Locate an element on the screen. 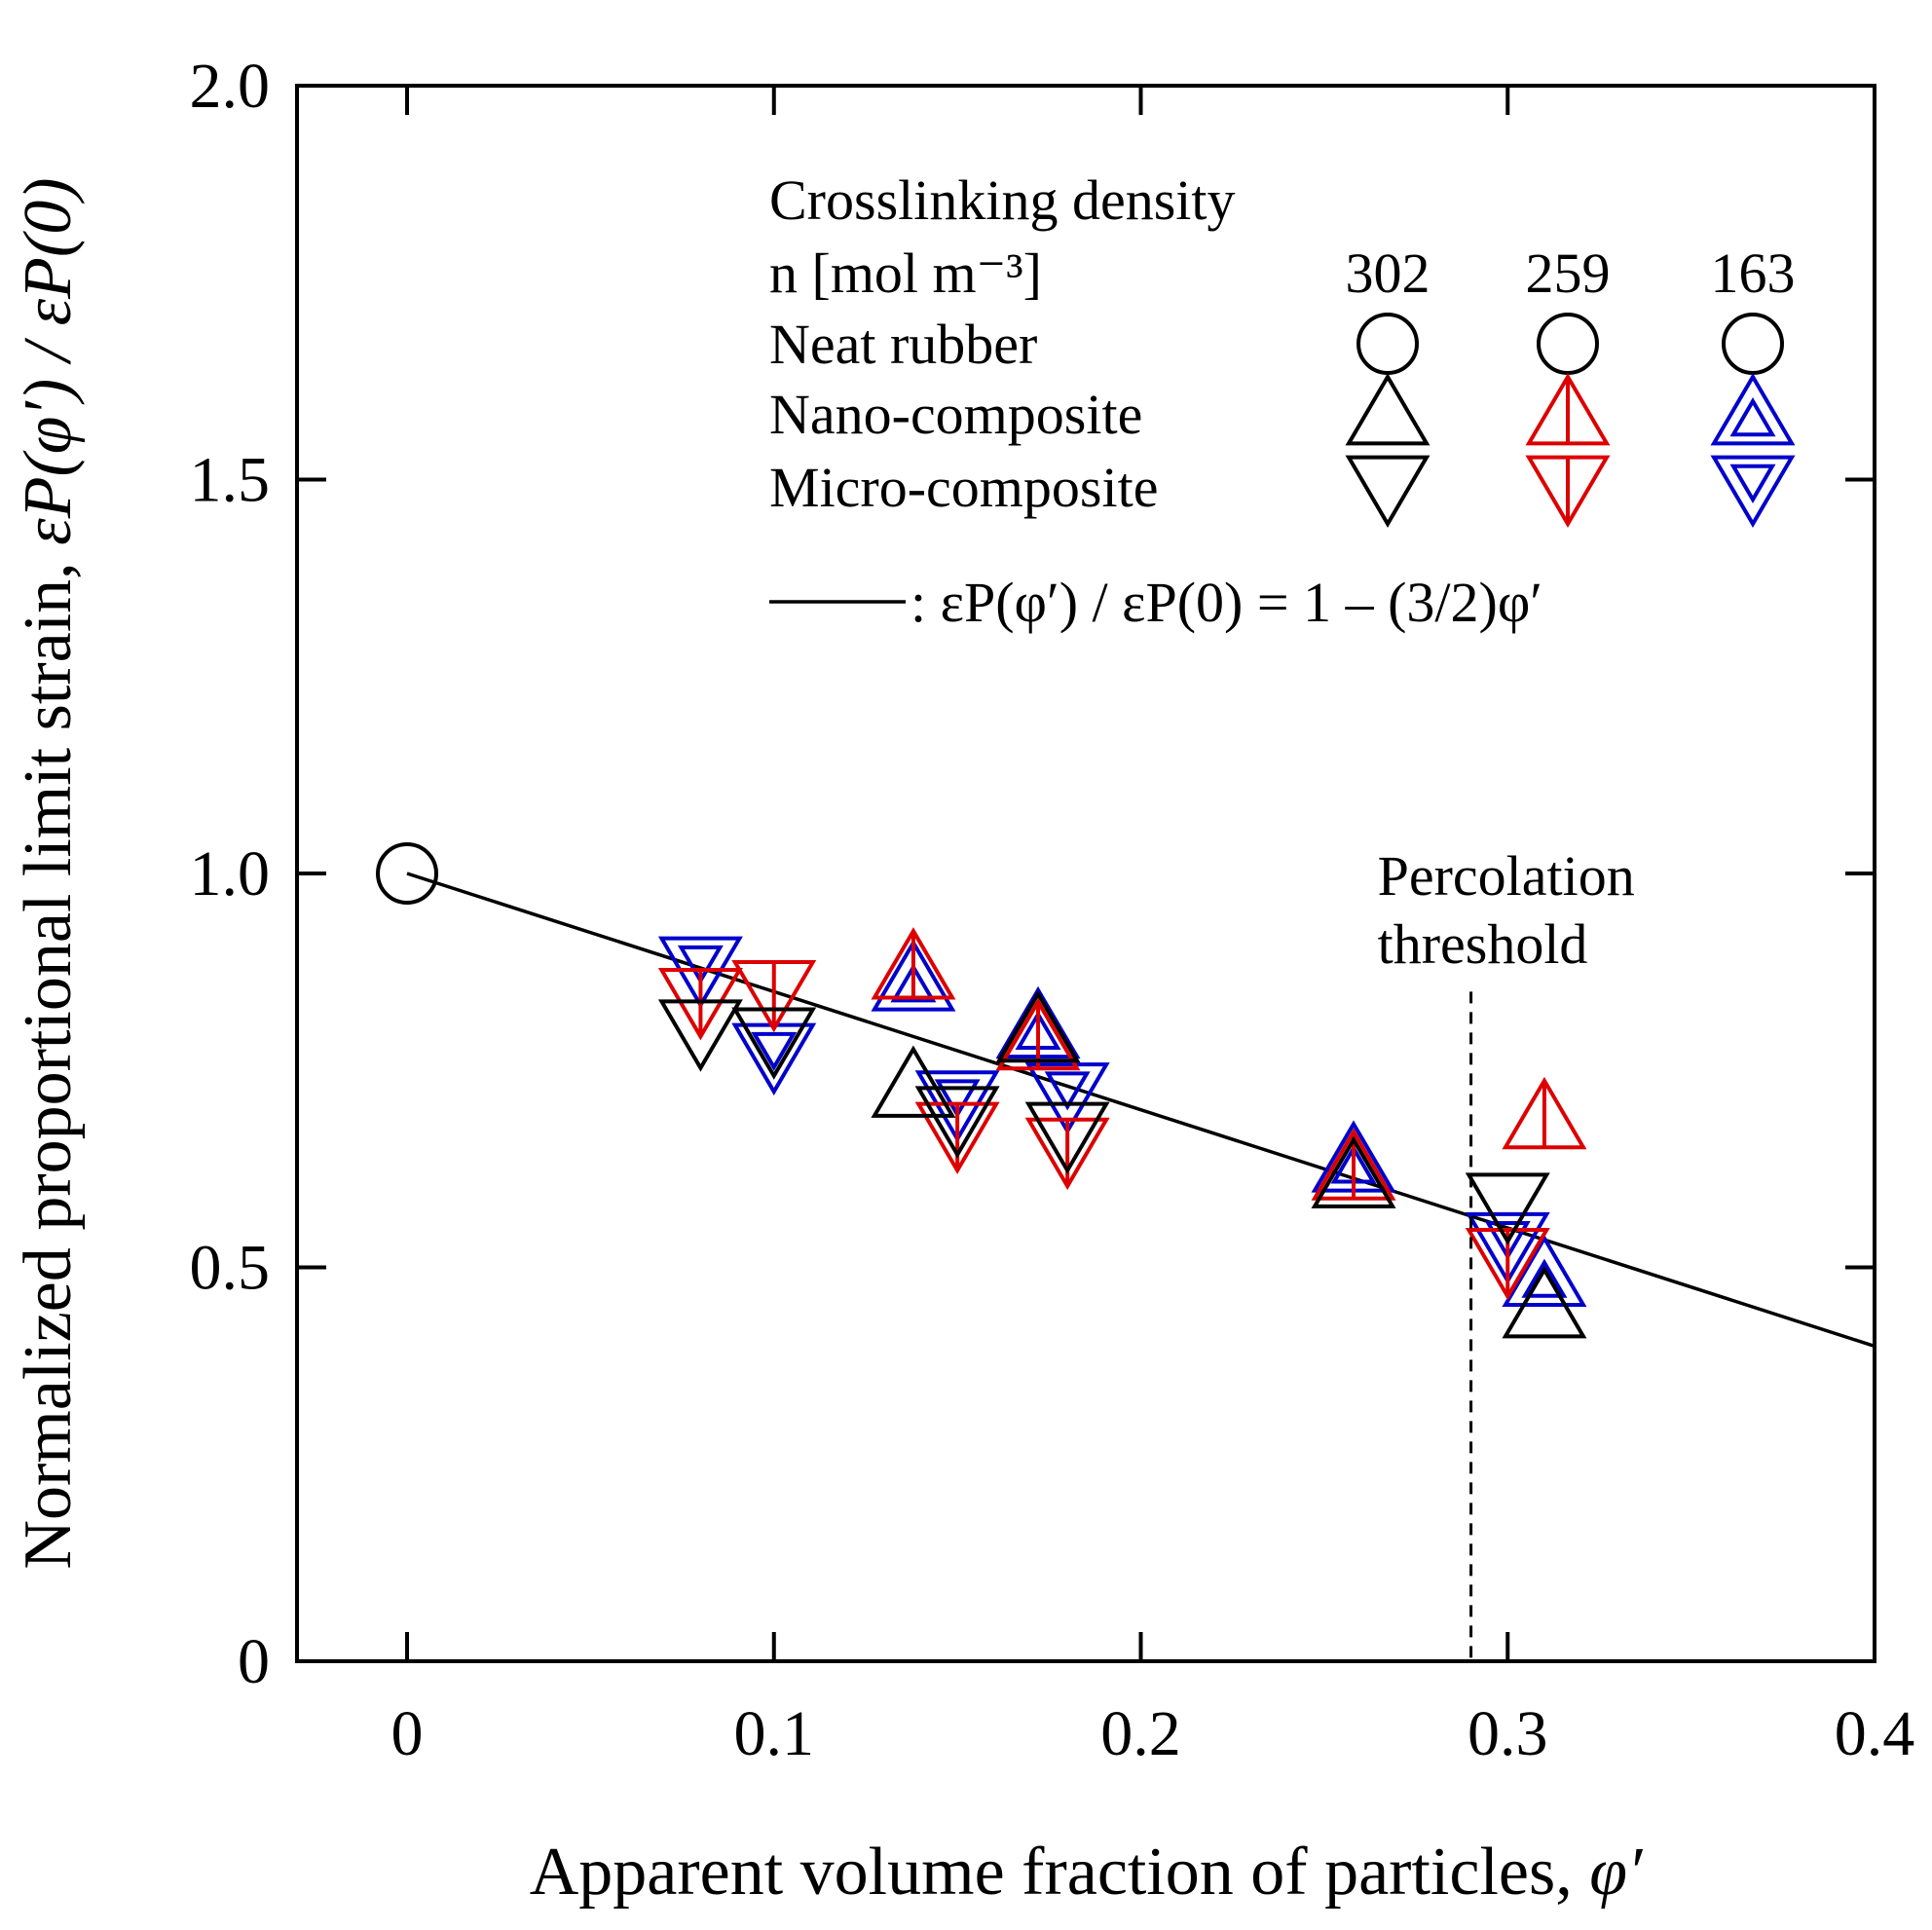  y-axis-title-symbol: εP(φ′) / εP(0) is located at coordinates (48, 360).